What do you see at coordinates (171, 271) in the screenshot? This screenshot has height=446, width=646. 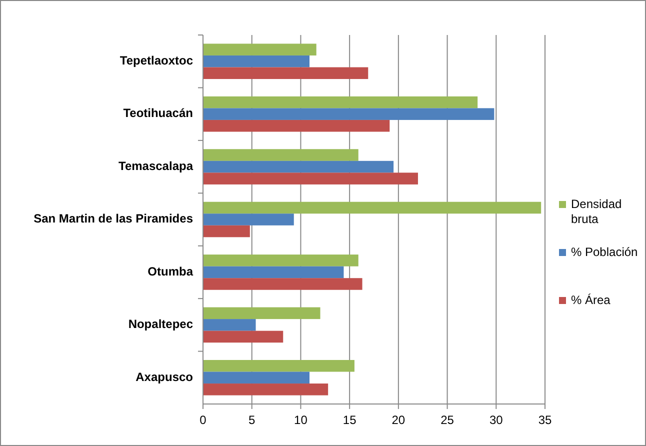 I see `y-tick-label: Otumba` at bounding box center [171, 271].